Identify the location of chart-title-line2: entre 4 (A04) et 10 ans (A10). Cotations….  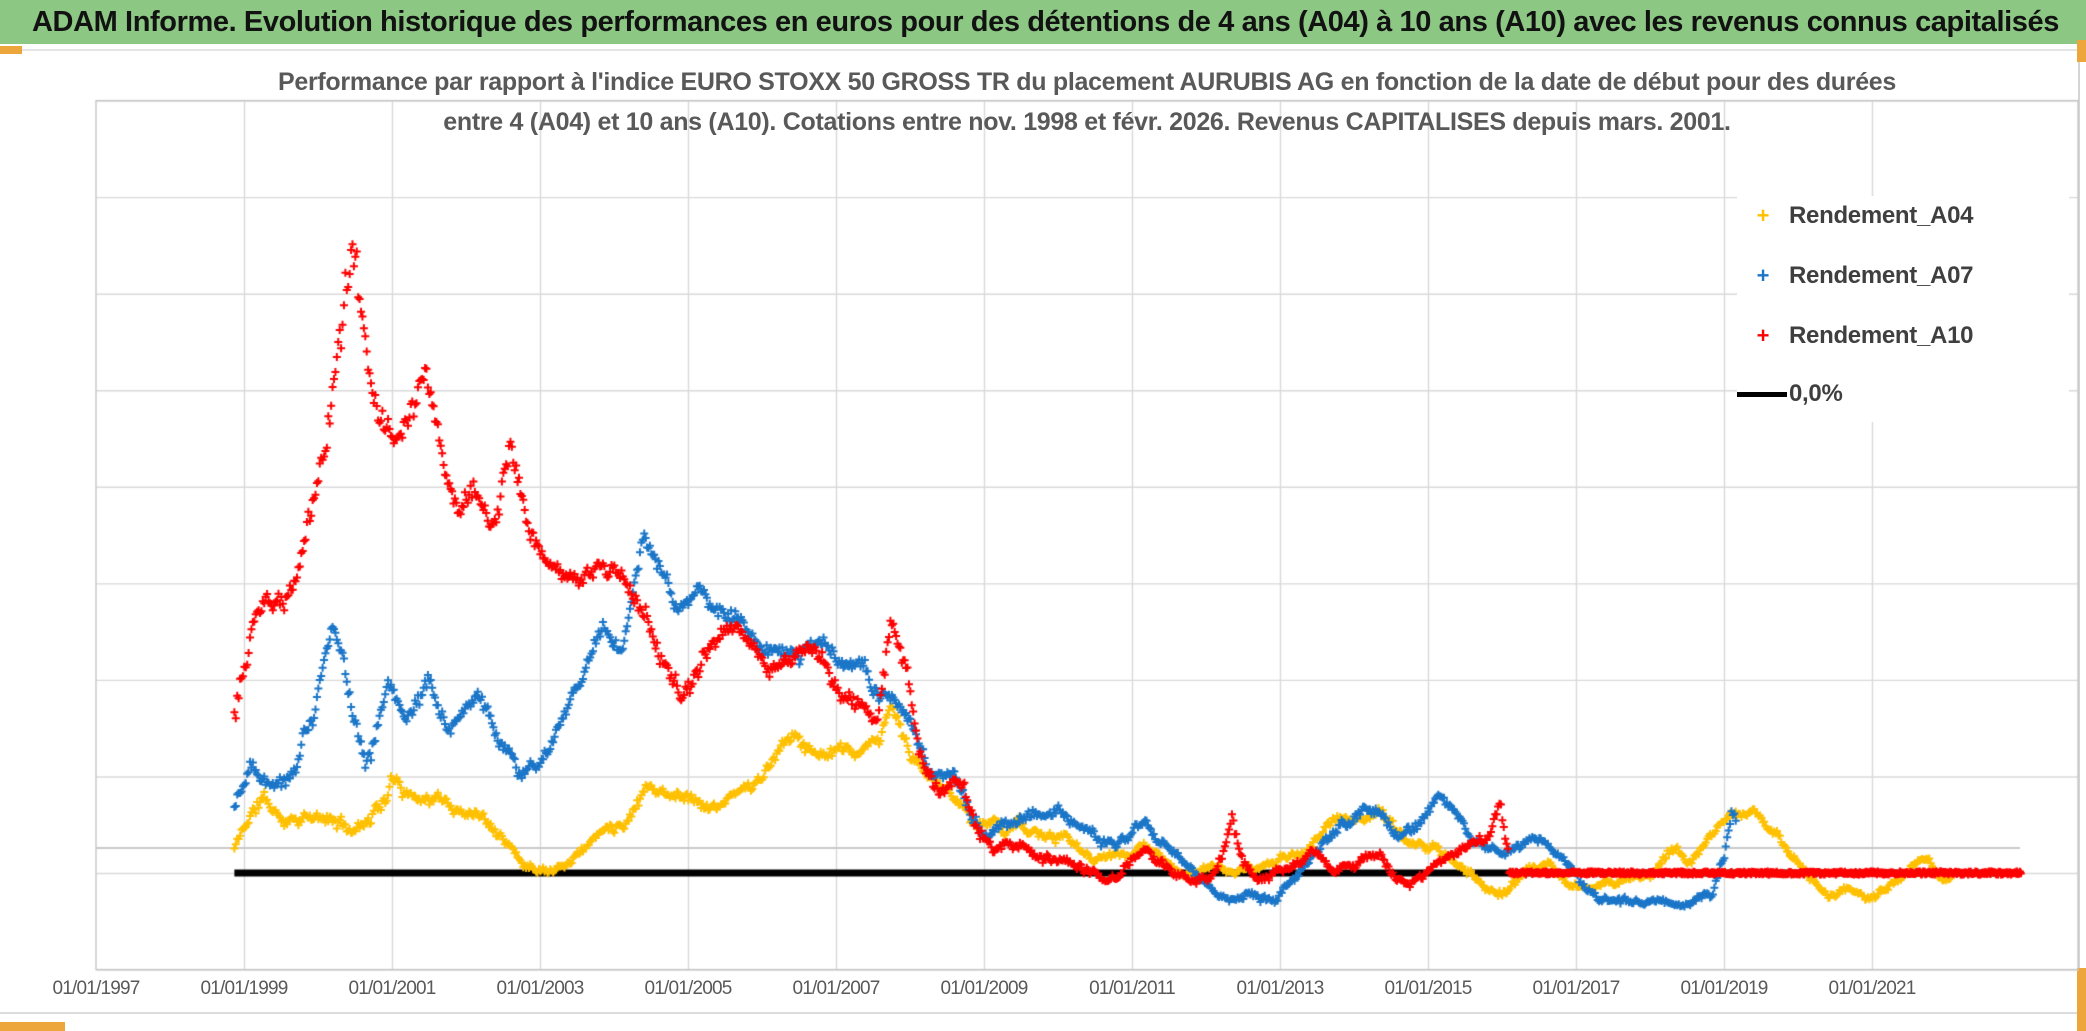
(1087, 122).